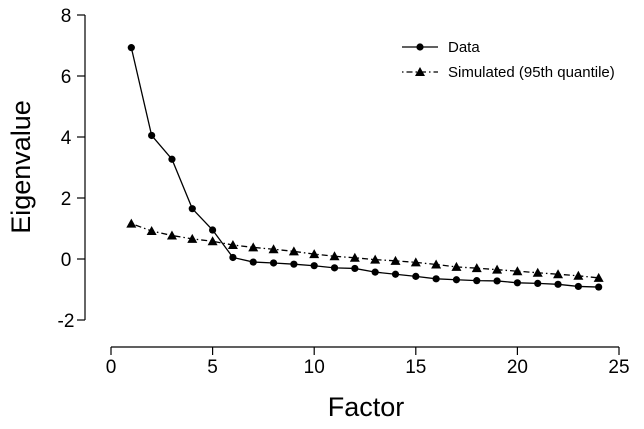 This screenshot has width=644, height=429. I want to click on y-axis-title: Eigenvalue, so click(21, 167).